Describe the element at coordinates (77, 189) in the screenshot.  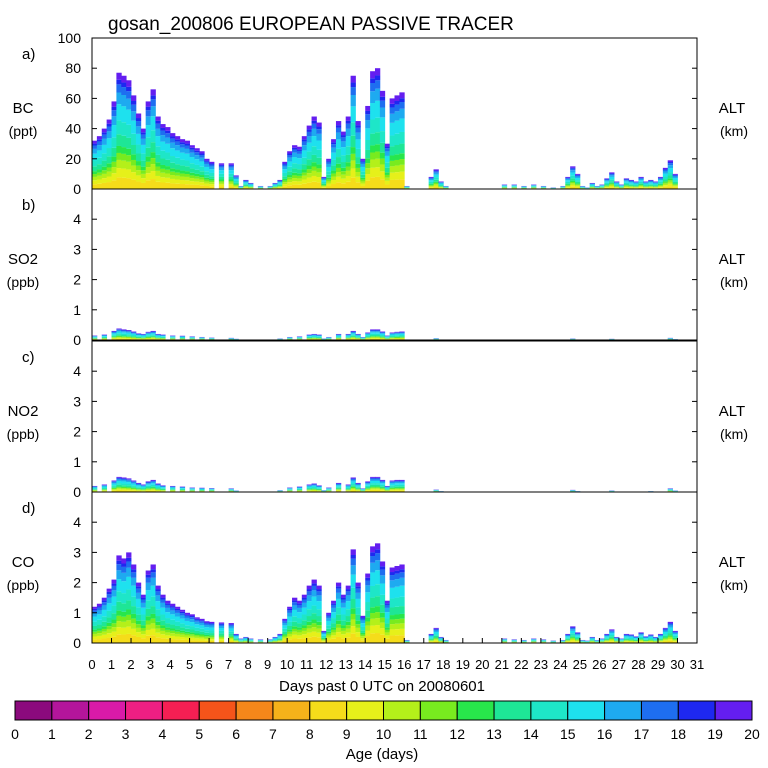
I see `y-tick-label: 0` at that location.